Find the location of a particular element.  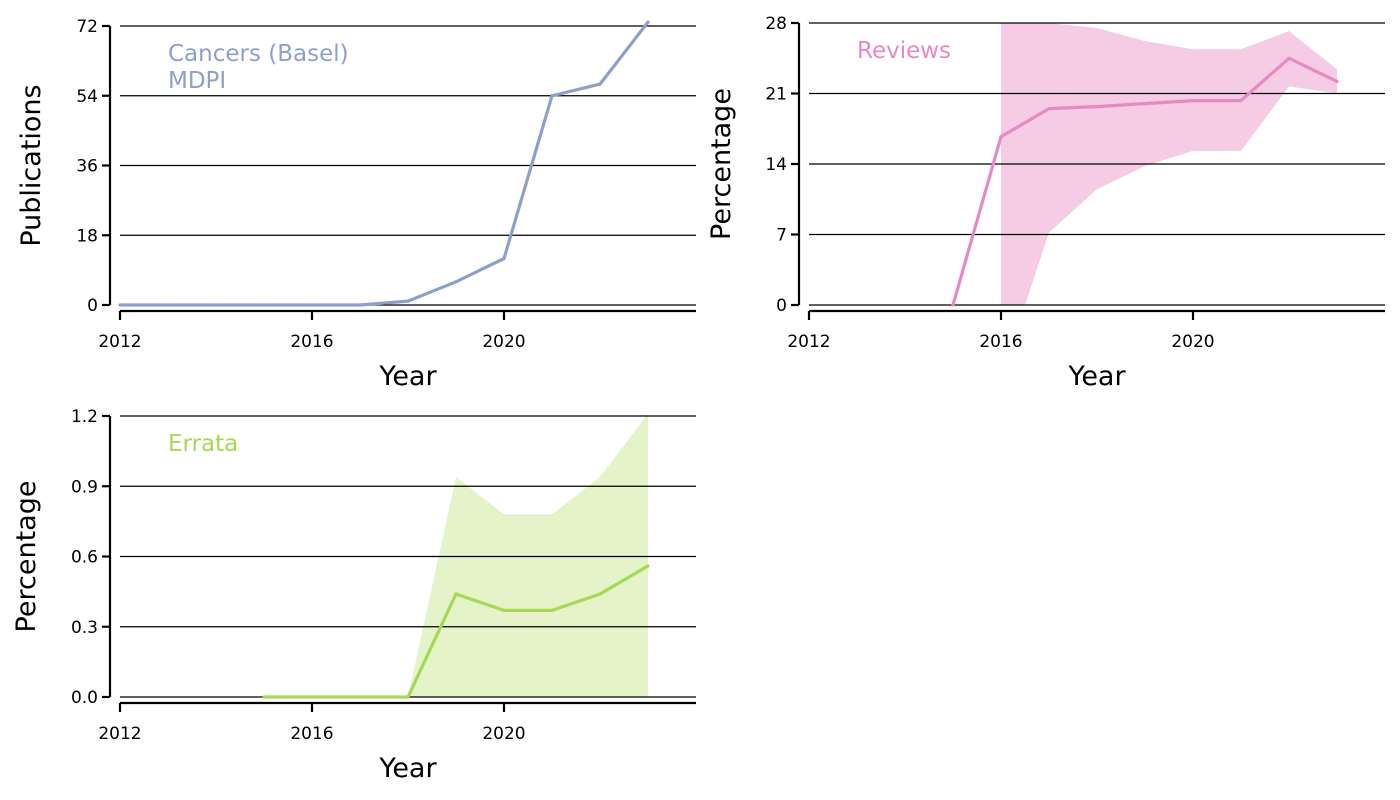

confidence-band is located at coordinates (528, 555).